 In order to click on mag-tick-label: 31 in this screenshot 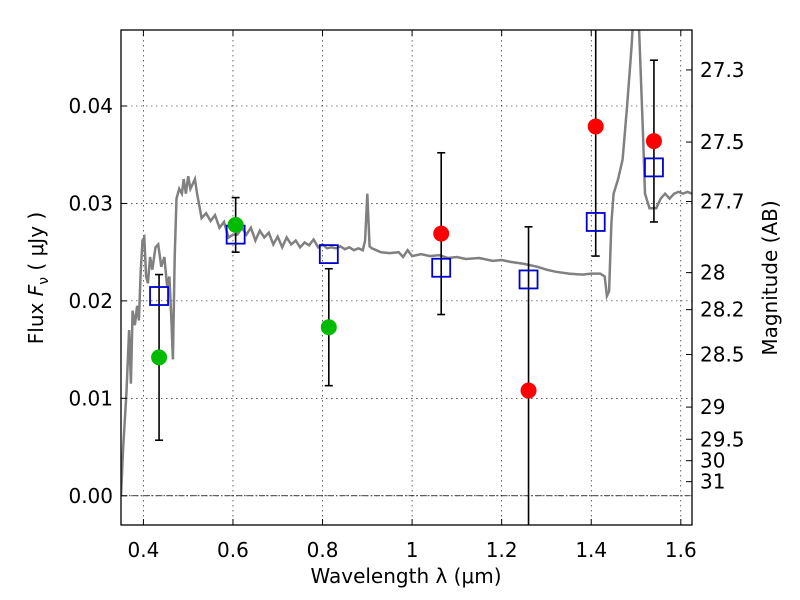, I will do `click(712, 482)`.